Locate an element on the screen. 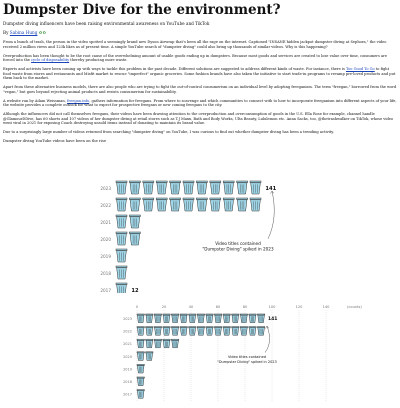  inline-link: cycle of disposability is located at coordinates (50, 60).